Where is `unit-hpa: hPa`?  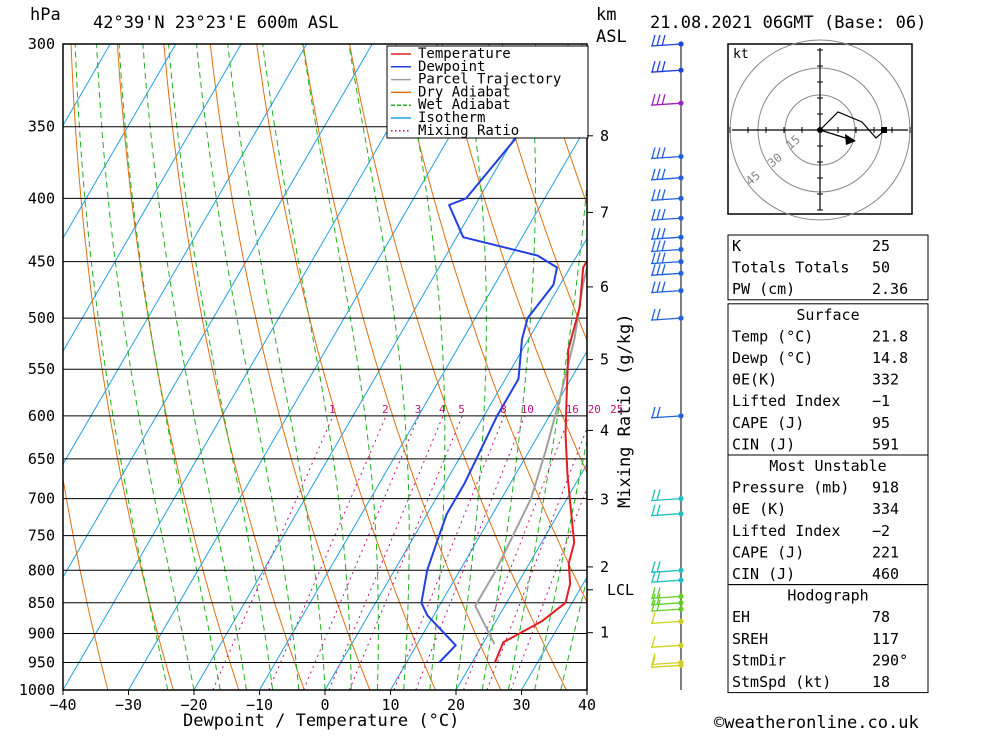
unit-hpa: hPa is located at coordinates (45, 15).